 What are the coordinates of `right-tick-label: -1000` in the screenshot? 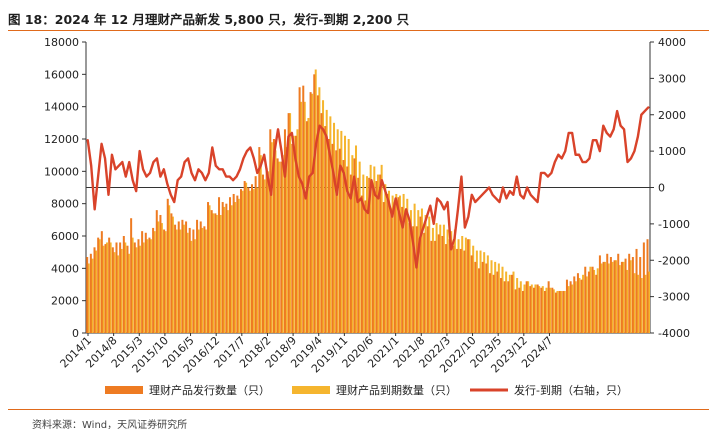 It's located at (674, 224).